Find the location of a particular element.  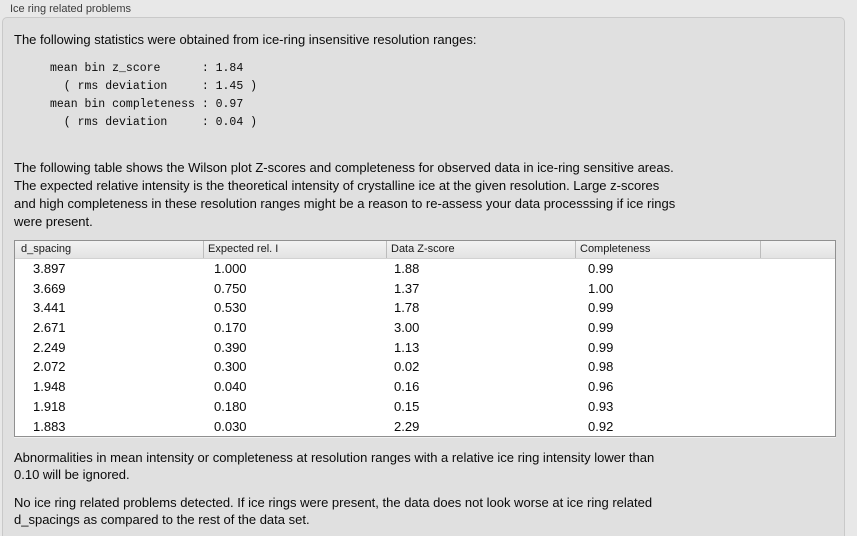

cell-d-spacing: 3.897 is located at coordinates (49, 268).